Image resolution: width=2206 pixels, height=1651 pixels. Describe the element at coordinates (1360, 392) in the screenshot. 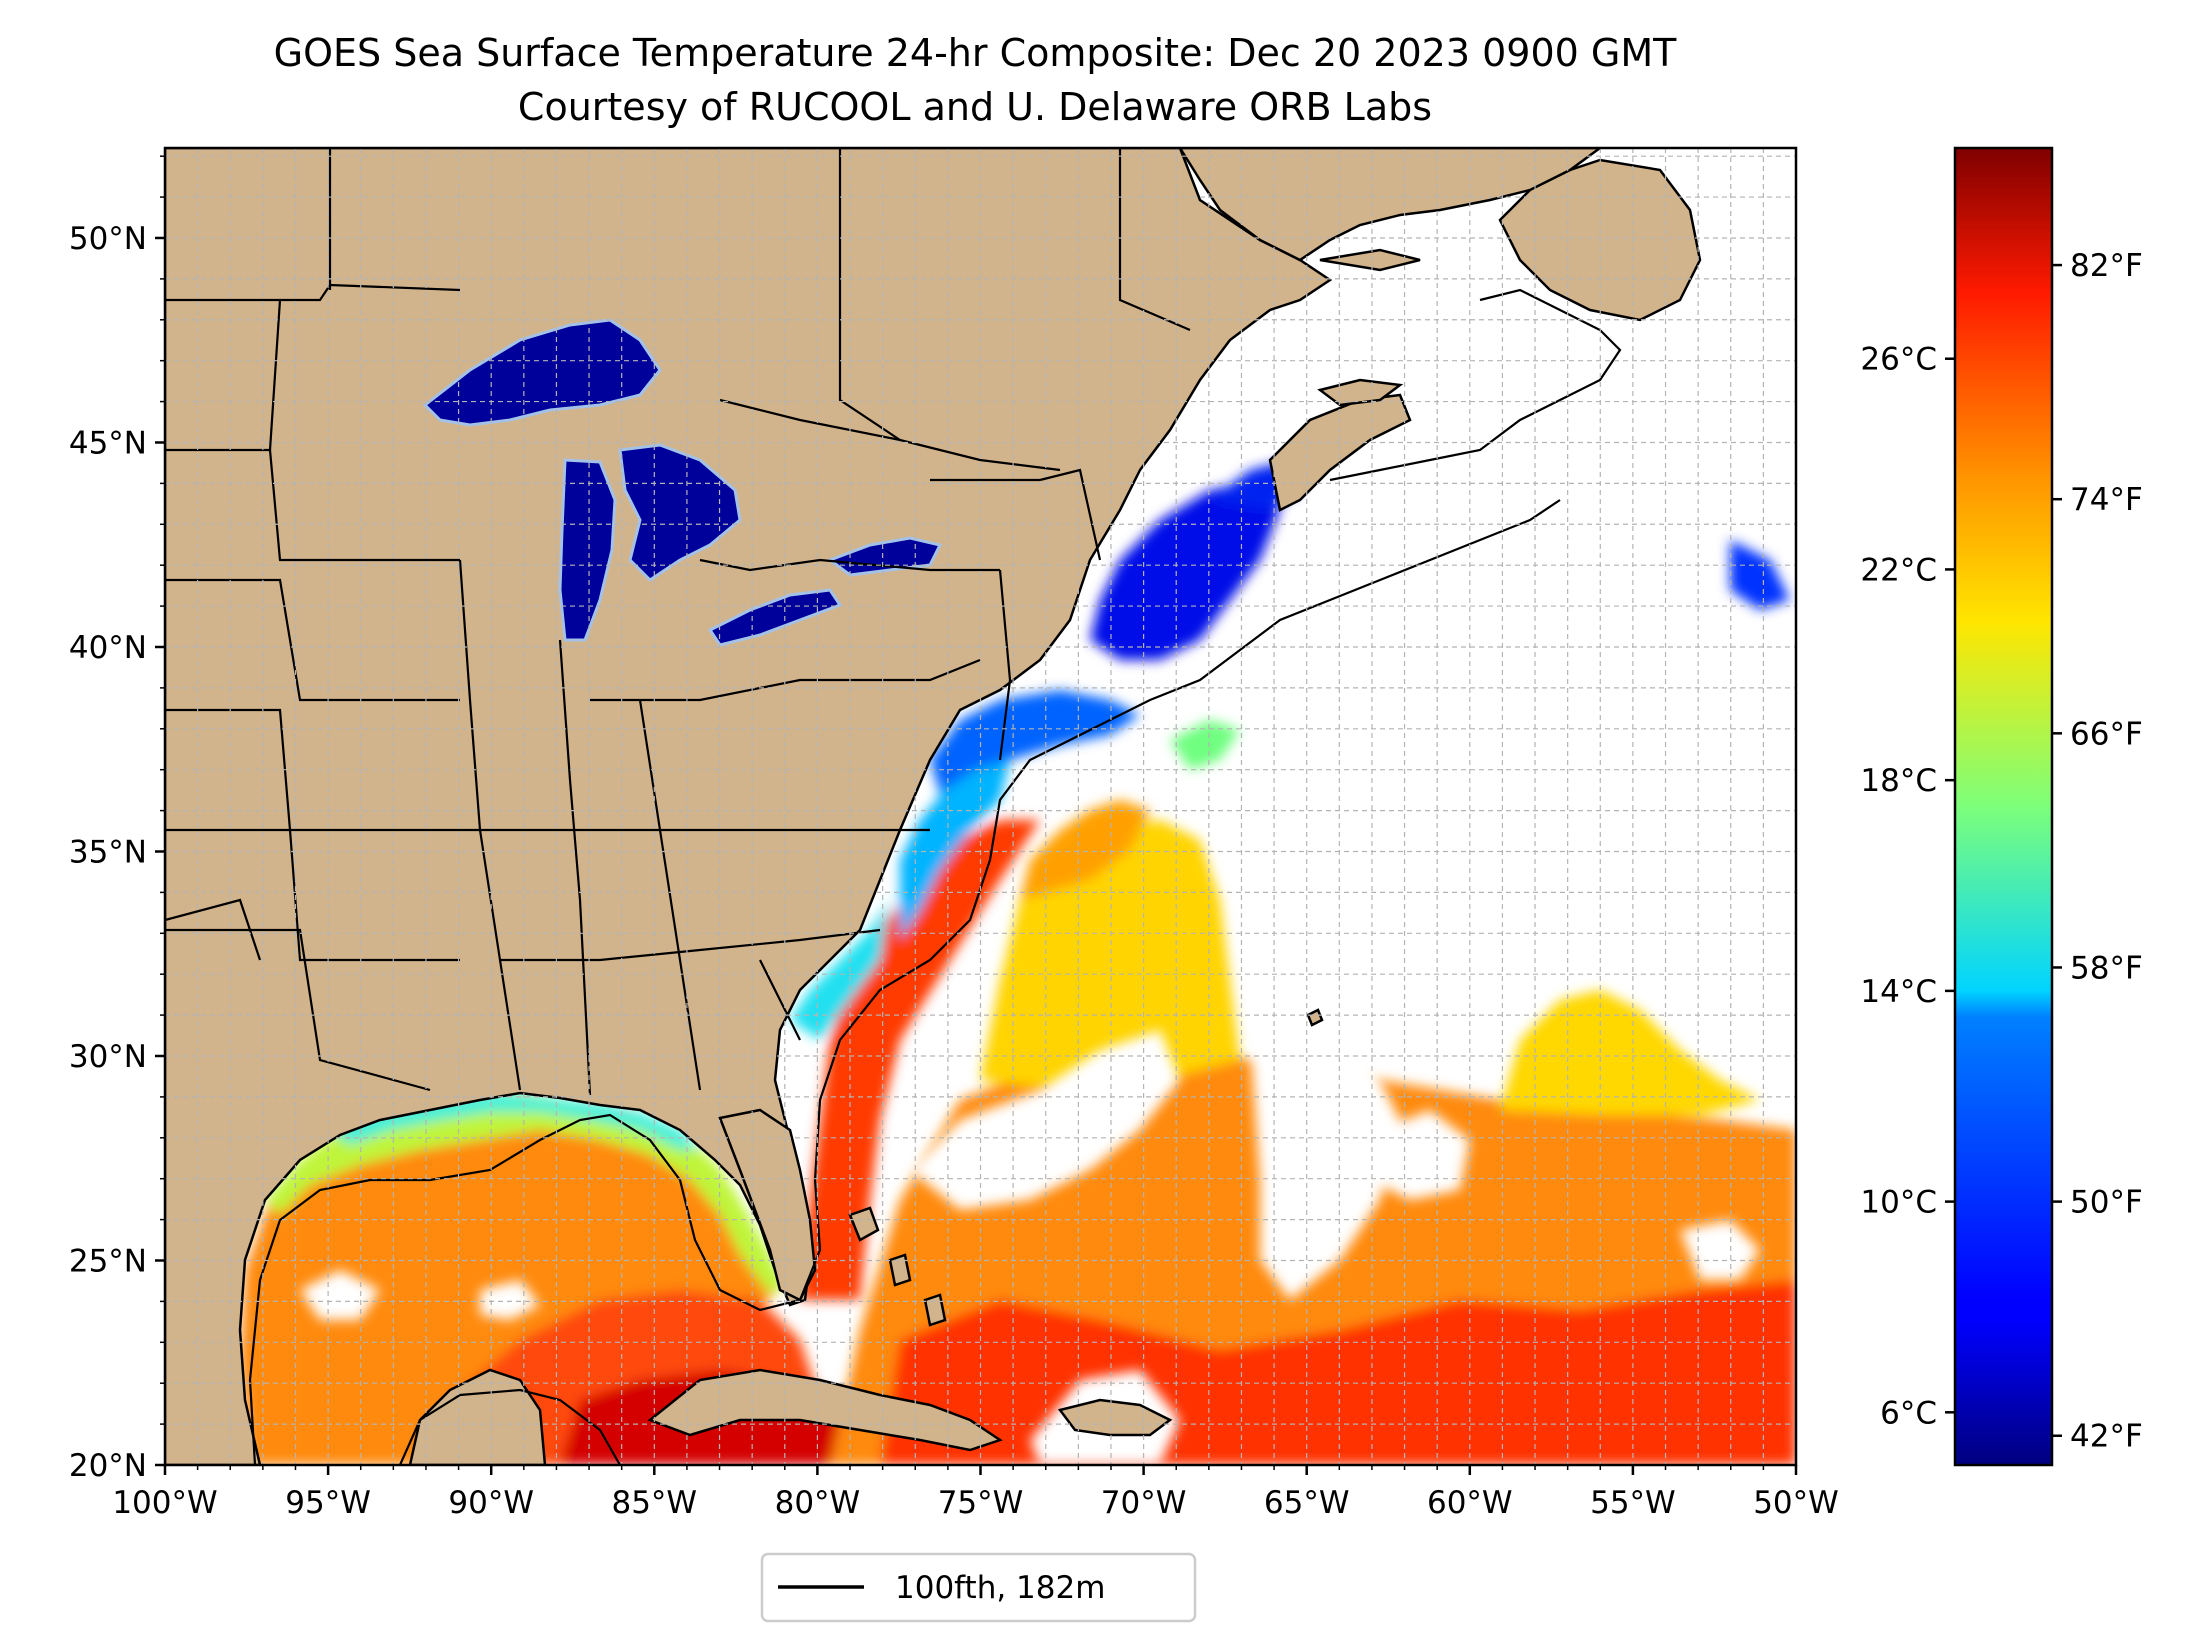

I see `land-pei-cape-breton` at that location.